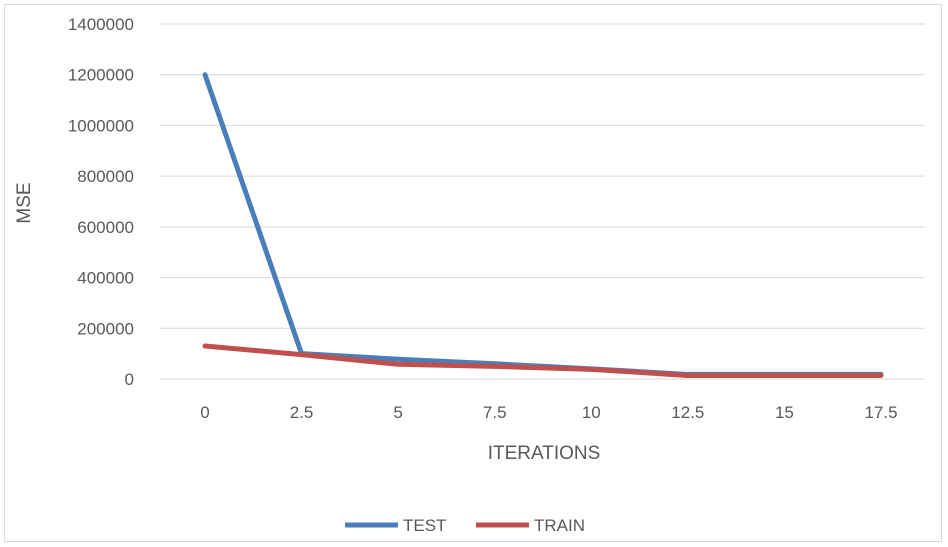 This screenshot has width=948, height=547. What do you see at coordinates (424, 525) in the screenshot?
I see `legend-label-test: TEST` at bounding box center [424, 525].